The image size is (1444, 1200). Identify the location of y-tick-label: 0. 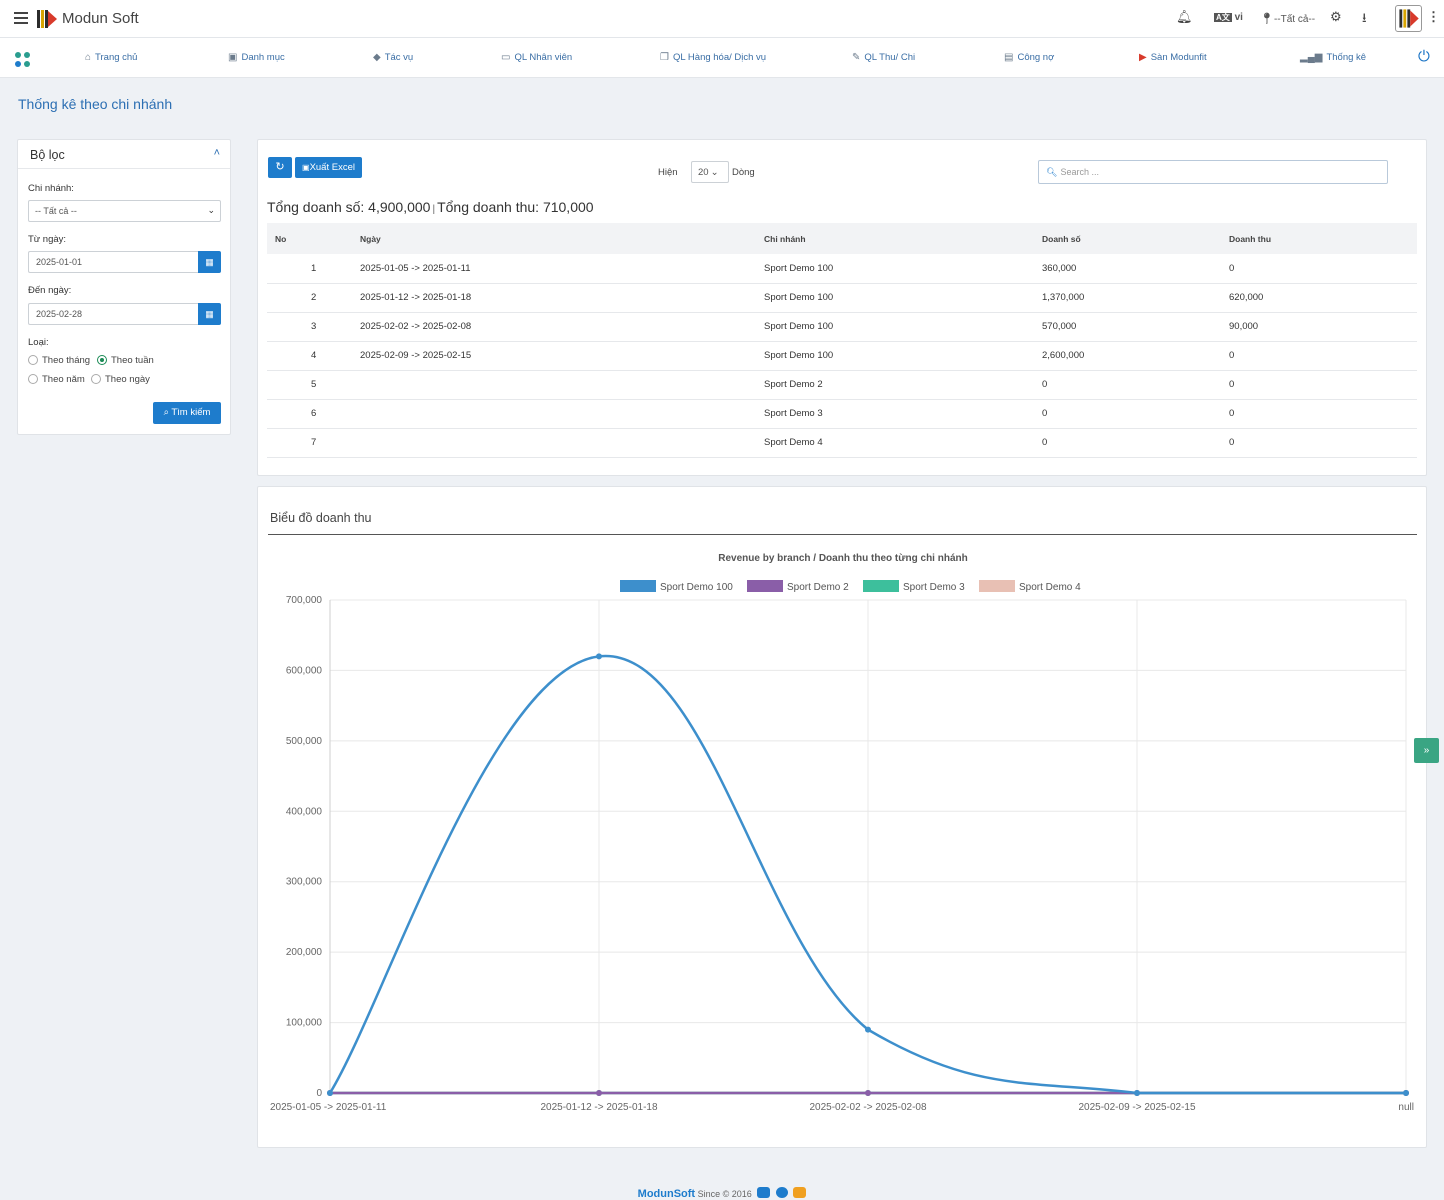
(319, 1093).